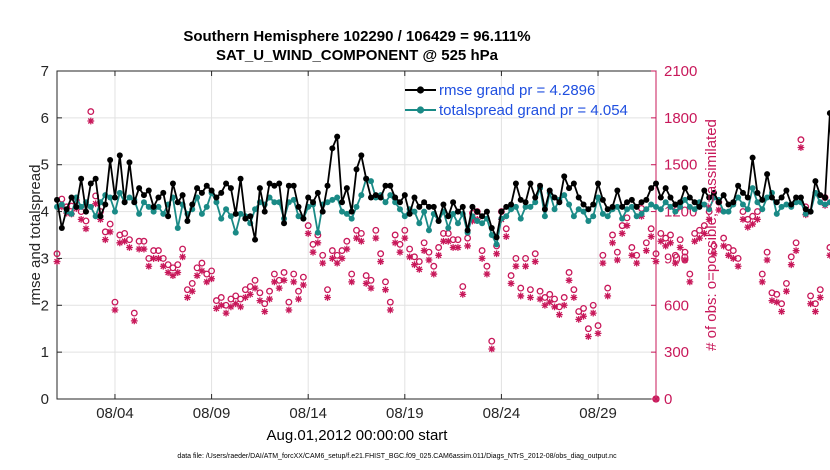 This screenshot has width=830, height=470. Describe the element at coordinates (45, 71) in the screenshot. I see `left-y-tick-label: 7` at that location.